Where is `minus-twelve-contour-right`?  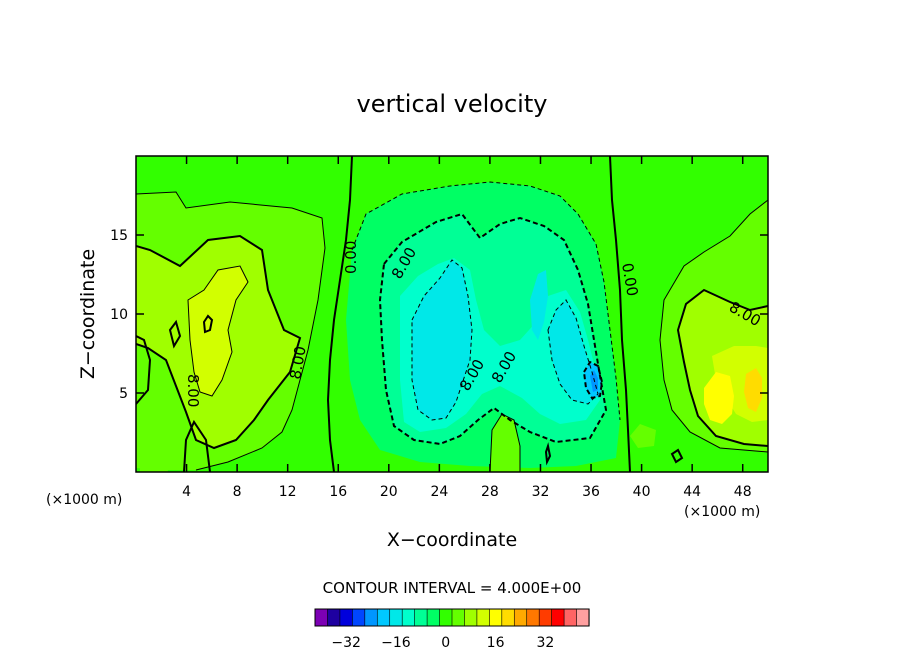 minus-twelve-contour-right is located at coordinates (573, 352).